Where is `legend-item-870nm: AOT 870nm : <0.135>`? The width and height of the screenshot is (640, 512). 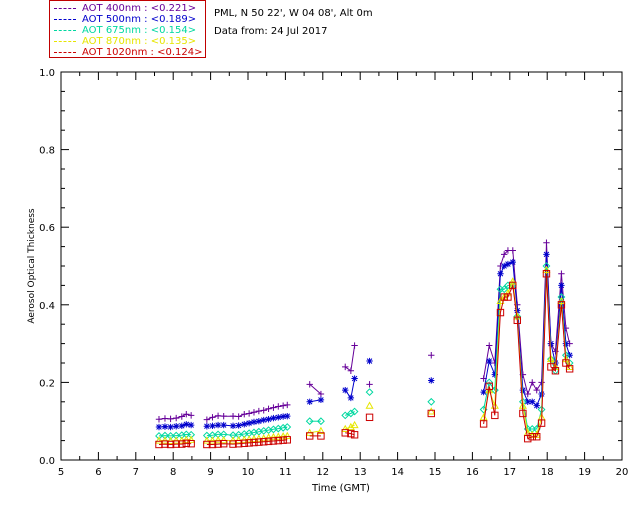
legend-item-870nm: AOT 870nm : <0.135> is located at coordinates (125, 41).